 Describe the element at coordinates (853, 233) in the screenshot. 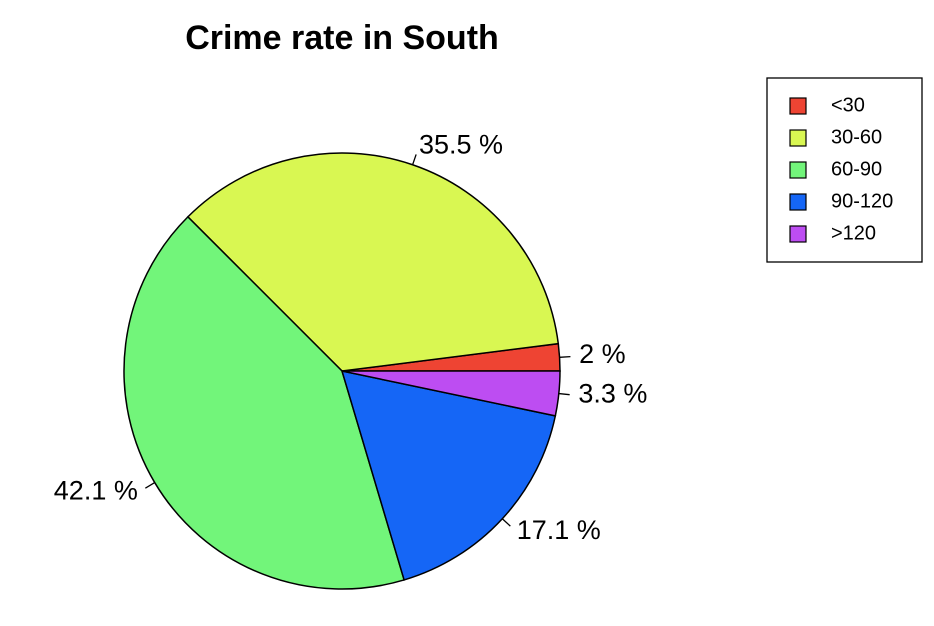

I see `legend-label-gt-120: >120` at that location.